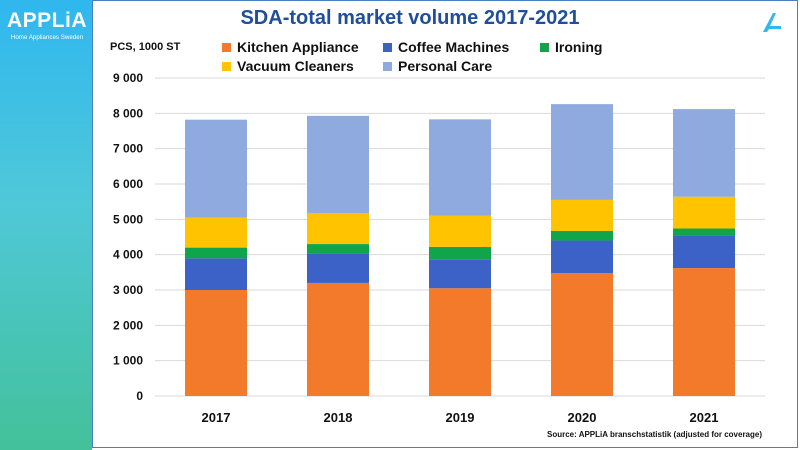  I want to click on legend-item-ironing: Ironing, so click(571, 47).